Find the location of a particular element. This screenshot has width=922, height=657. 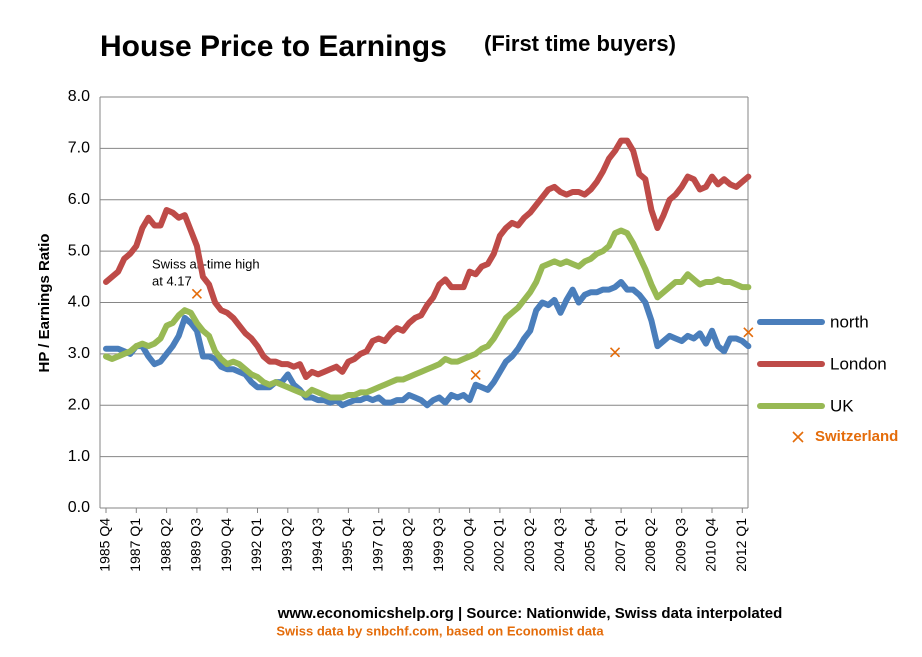

y-tick-label: 4.0 is located at coordinates (79, 302).